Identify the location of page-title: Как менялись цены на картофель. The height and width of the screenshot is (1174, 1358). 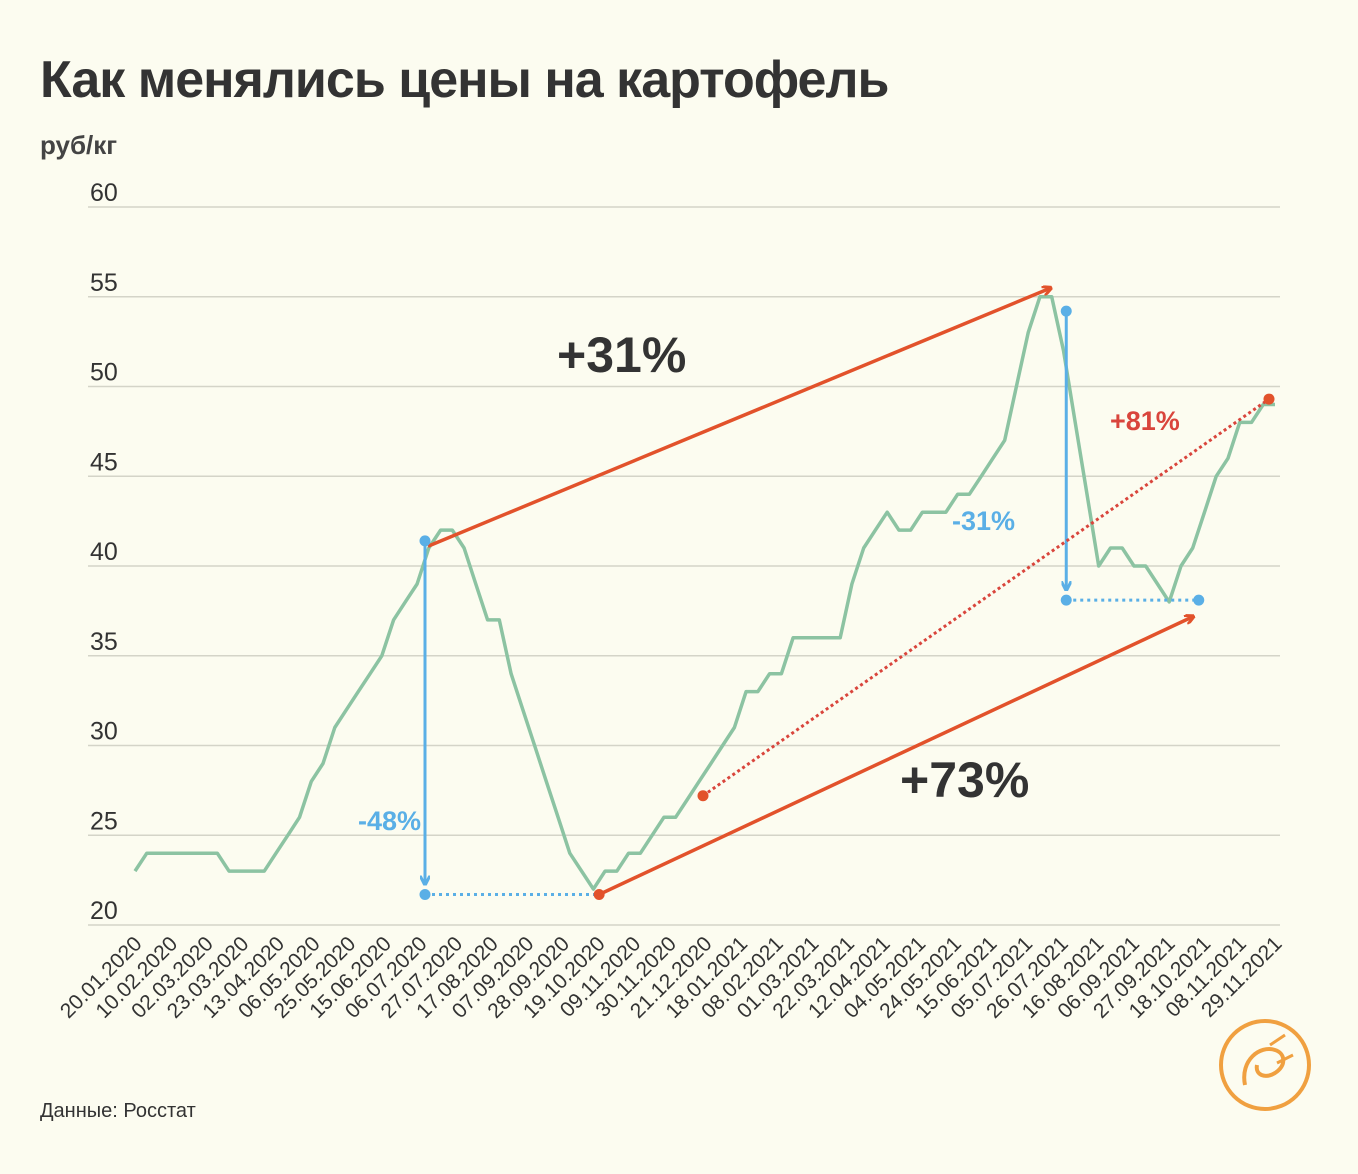
(464, 80).